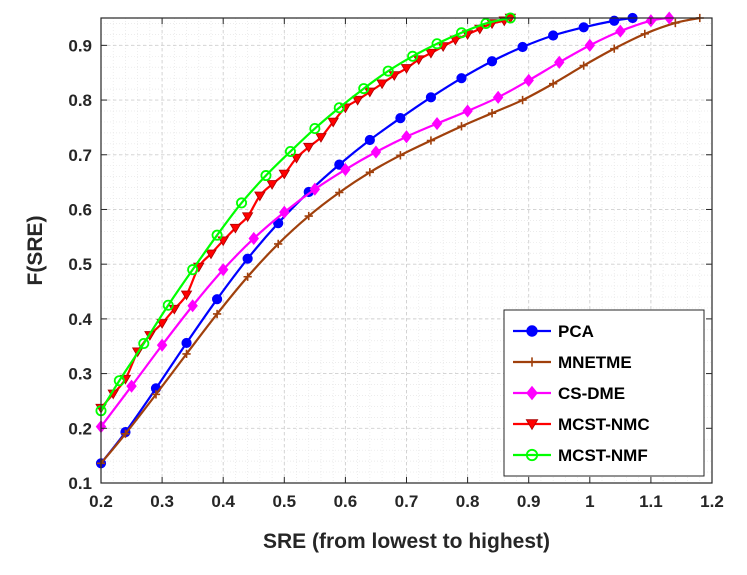 The image size is (747, 575). What do you see at coordinates (712, 501) in the screenshot?
I see `x-tick-label: 1.2` at bounding box center [712, 501].